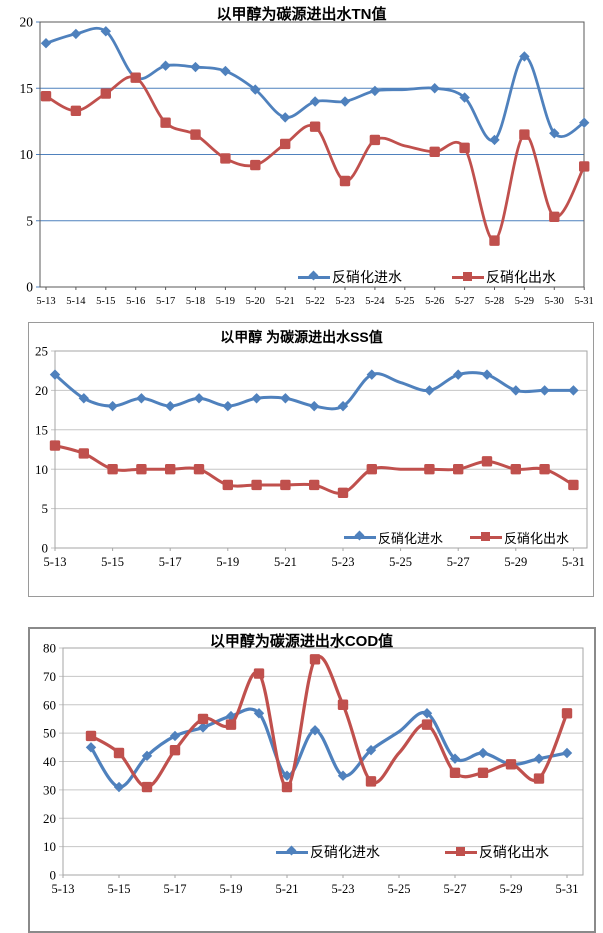  What do you see at coordinates (343, 562) in the screenshot?
I see `x-axis-label: 5-23` at bounding box center [343, 562].